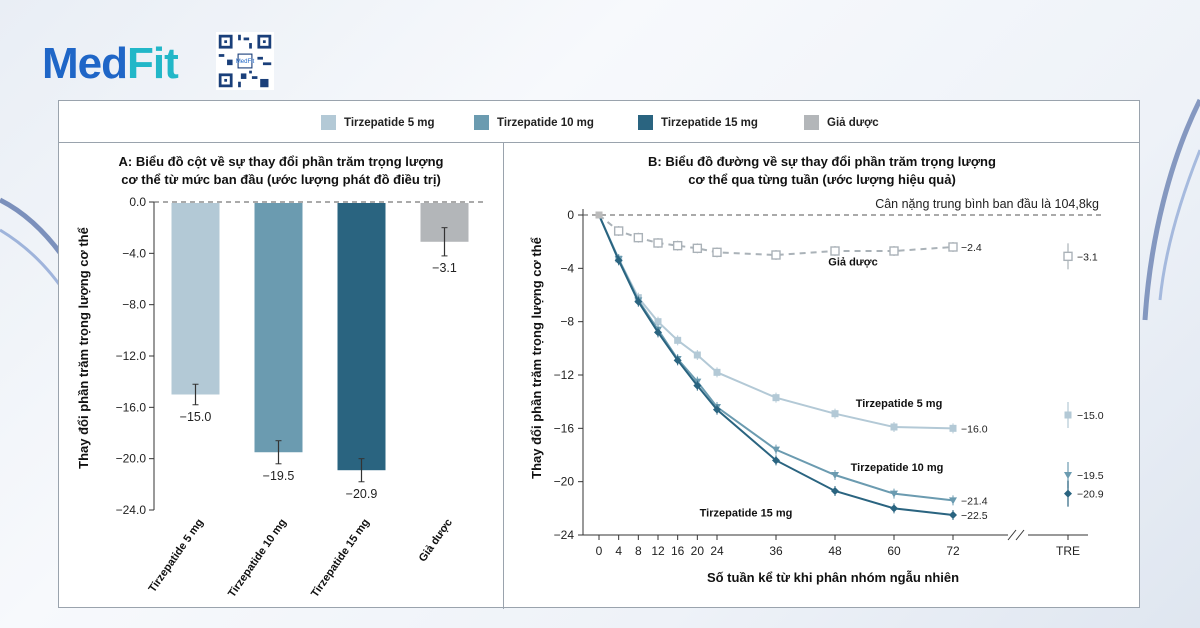  I want to click on bar-chart-ytick-label: −16.0, so click(131, 407).